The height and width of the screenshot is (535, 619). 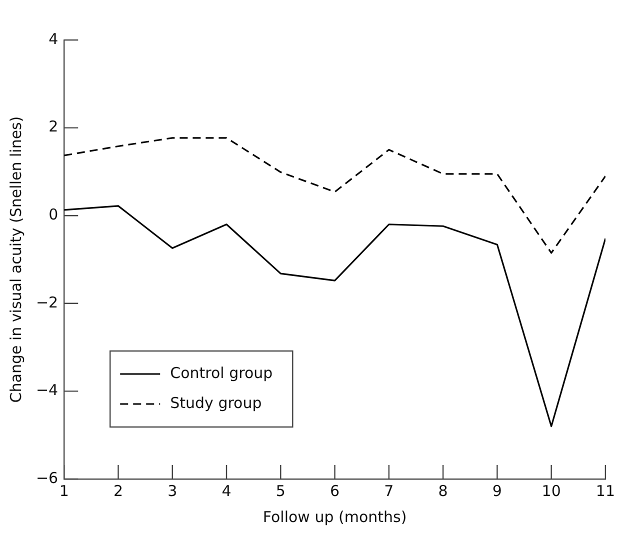 I want to click on x-tick-label: 6, so click(x=335, y=491).